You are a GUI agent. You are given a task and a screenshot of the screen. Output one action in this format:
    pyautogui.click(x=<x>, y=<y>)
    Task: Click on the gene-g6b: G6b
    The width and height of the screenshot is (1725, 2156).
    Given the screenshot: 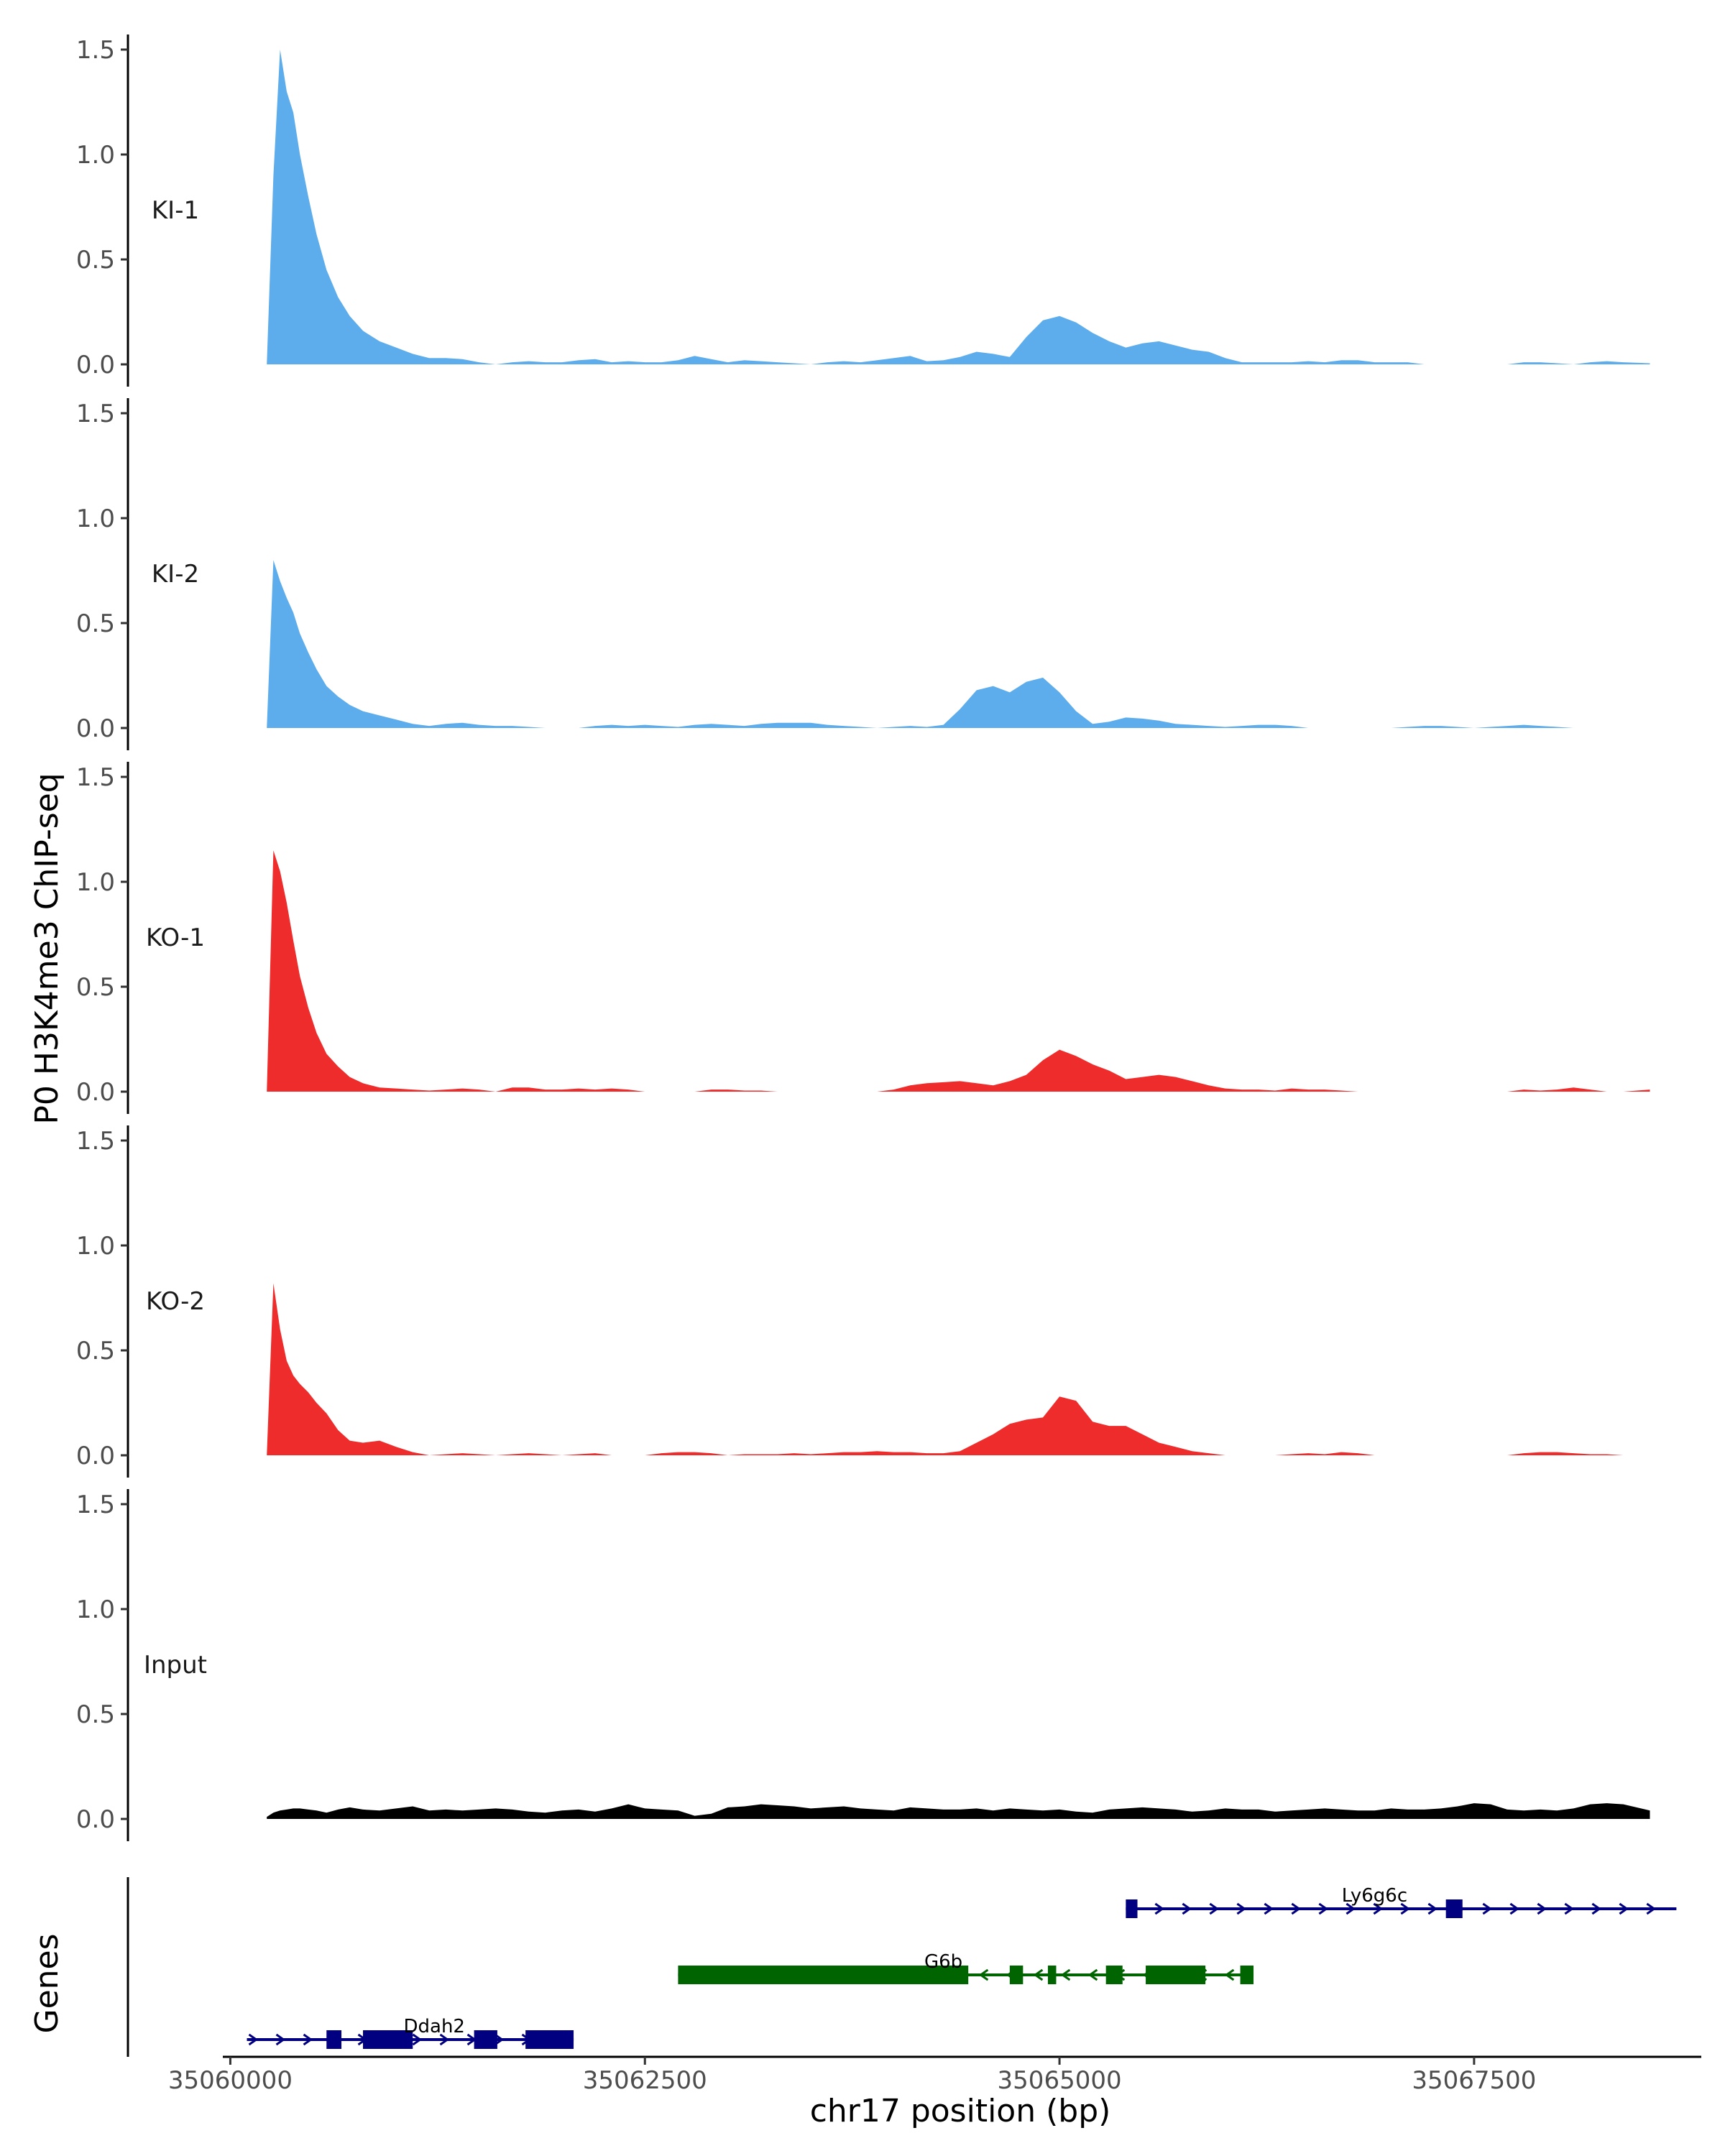 What is the action you would take?
    pyautogui.click(x=966, y=1967)
    